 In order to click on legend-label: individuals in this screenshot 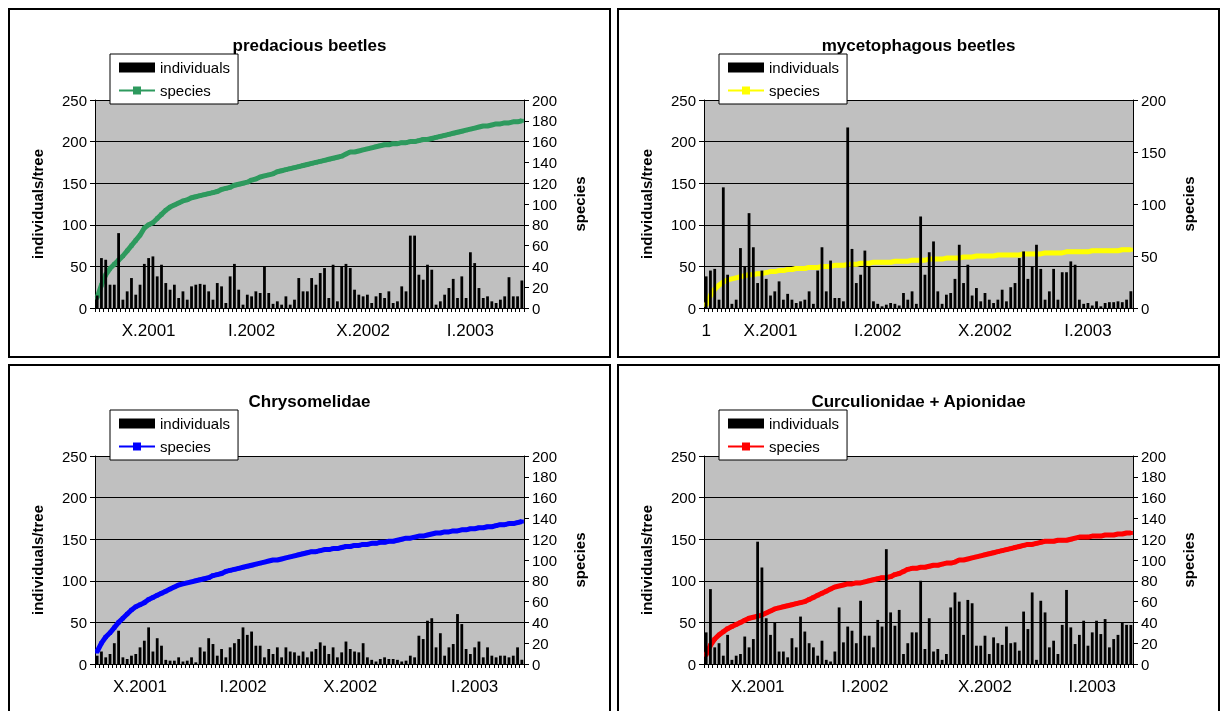, I will do `click(195, 67)`.